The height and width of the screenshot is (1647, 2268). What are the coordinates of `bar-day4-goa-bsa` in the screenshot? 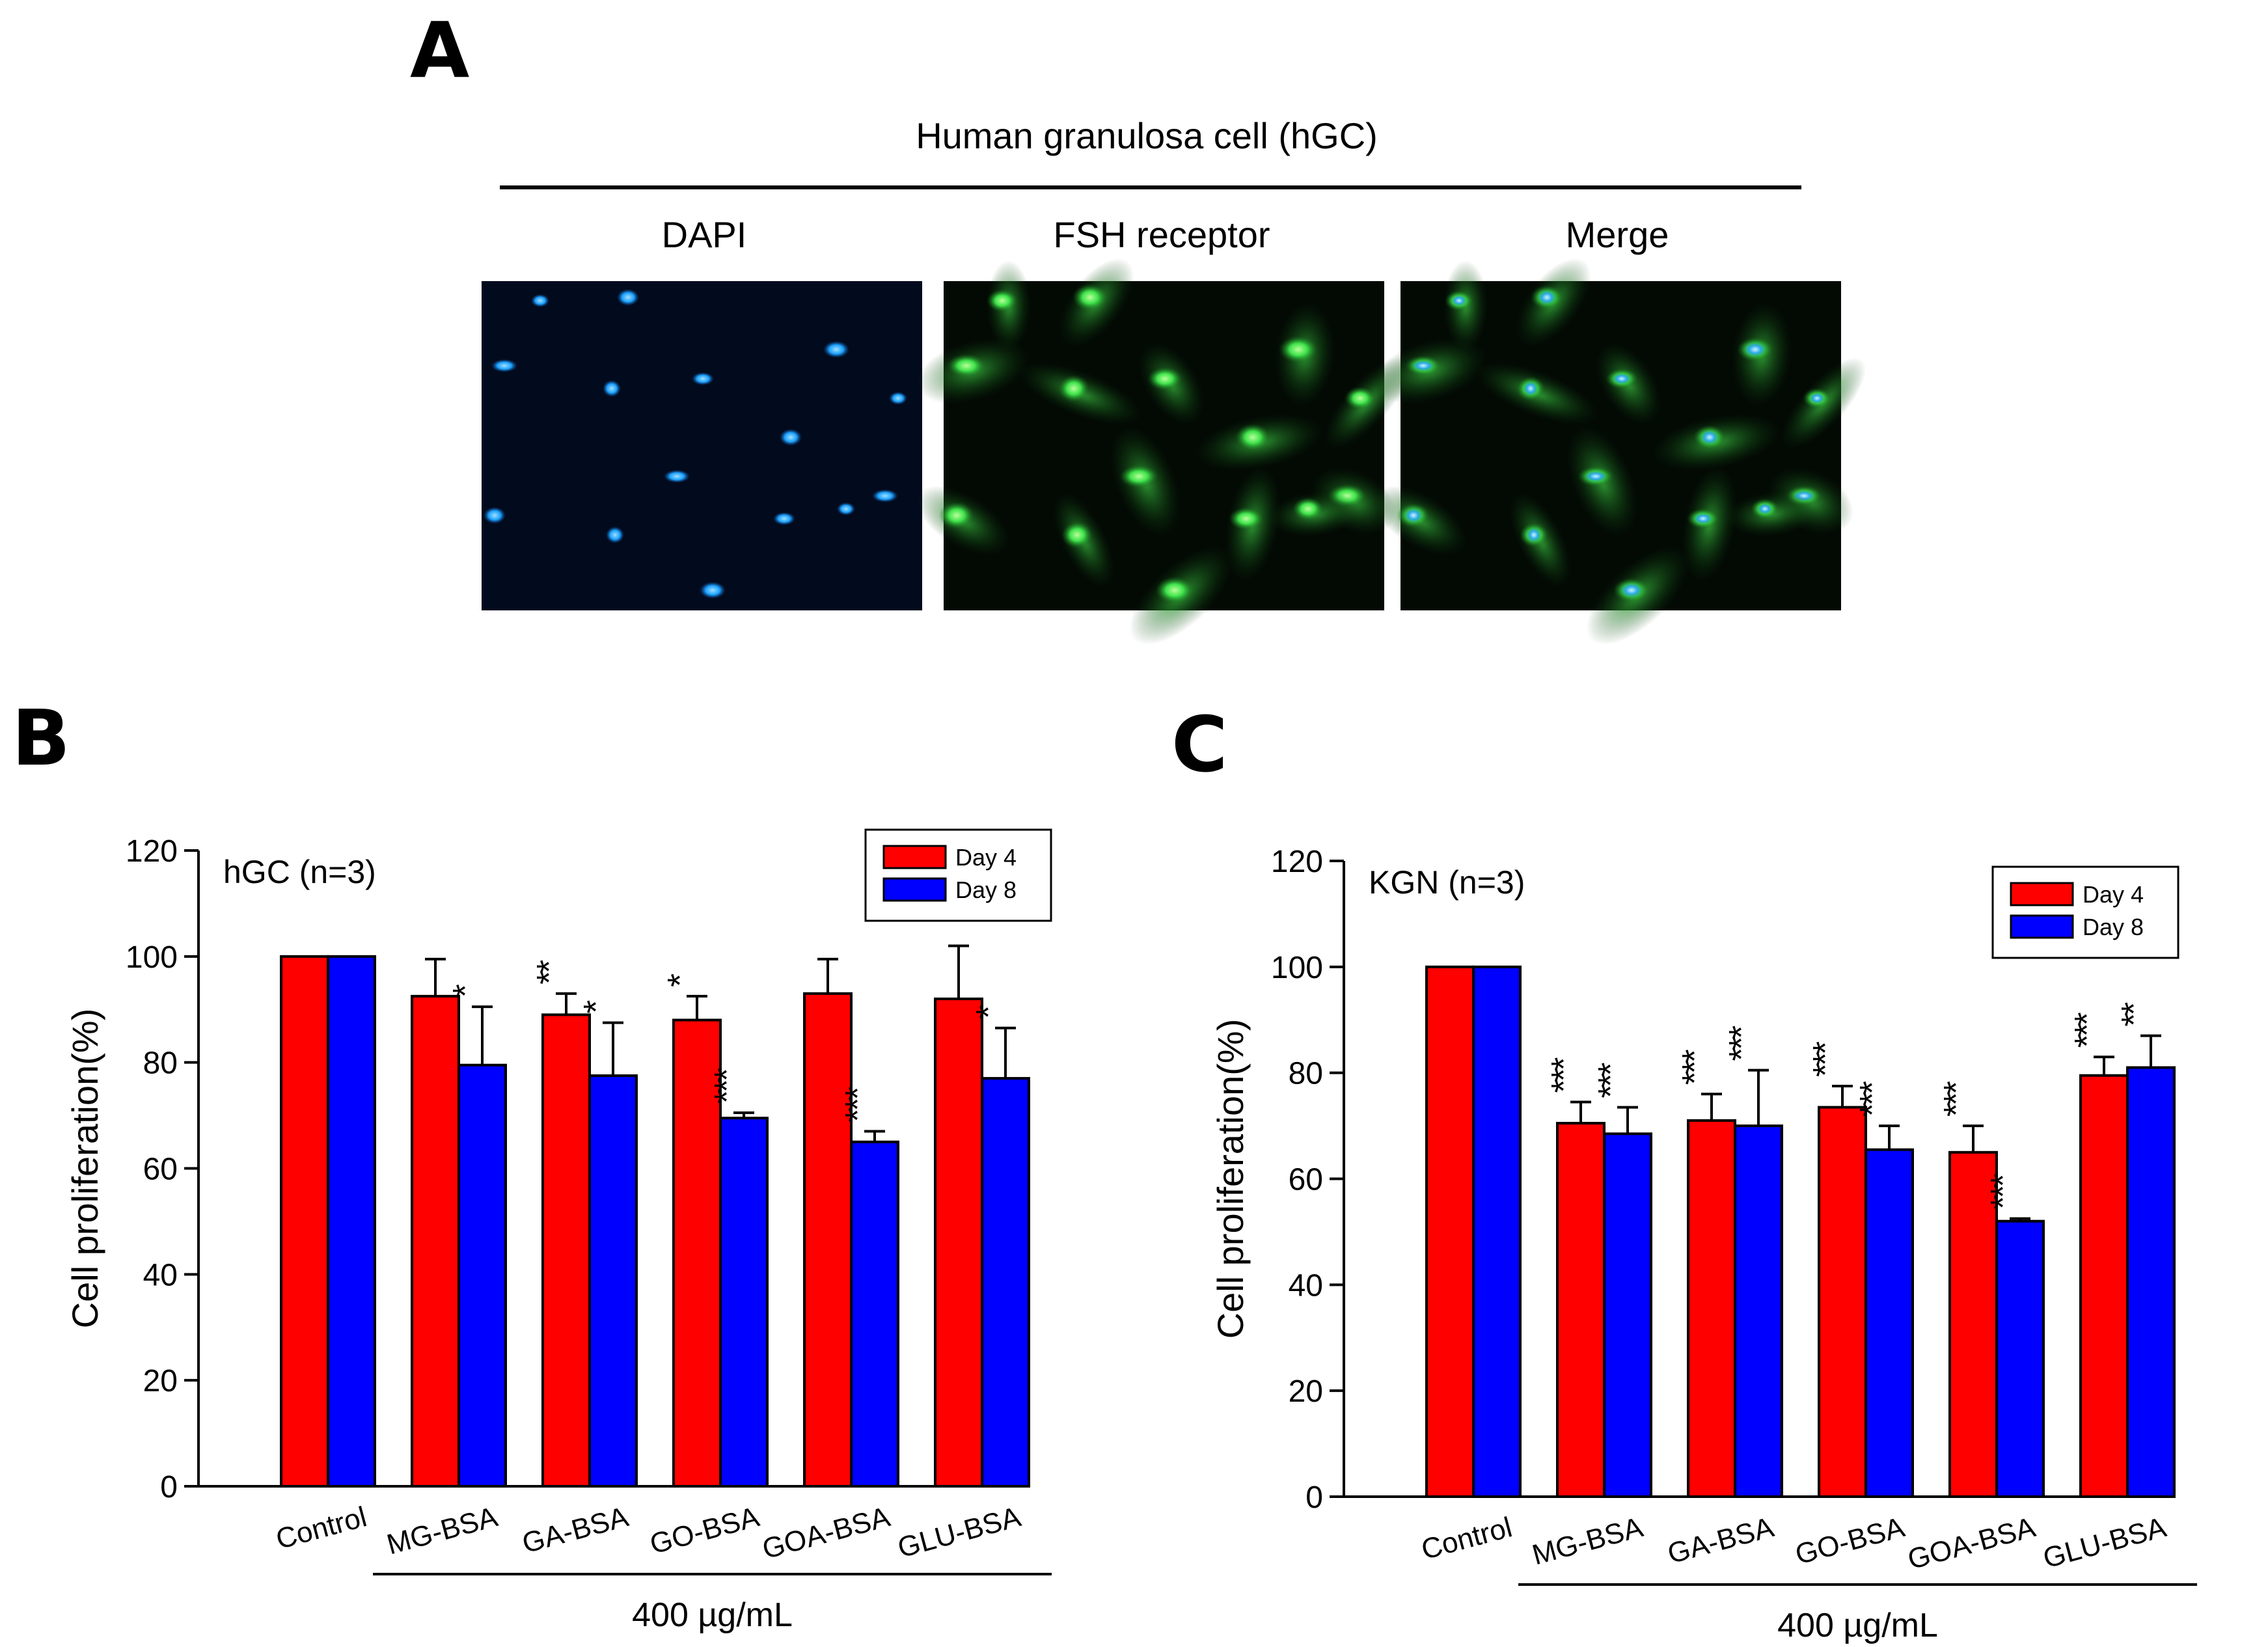 It's located at (828, 1240).